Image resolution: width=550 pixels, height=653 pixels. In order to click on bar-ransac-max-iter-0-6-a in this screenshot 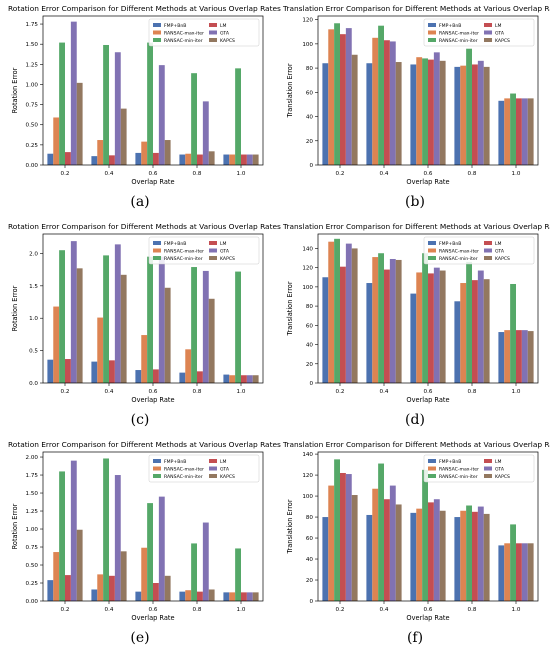, I will do `click(144, 153)`.